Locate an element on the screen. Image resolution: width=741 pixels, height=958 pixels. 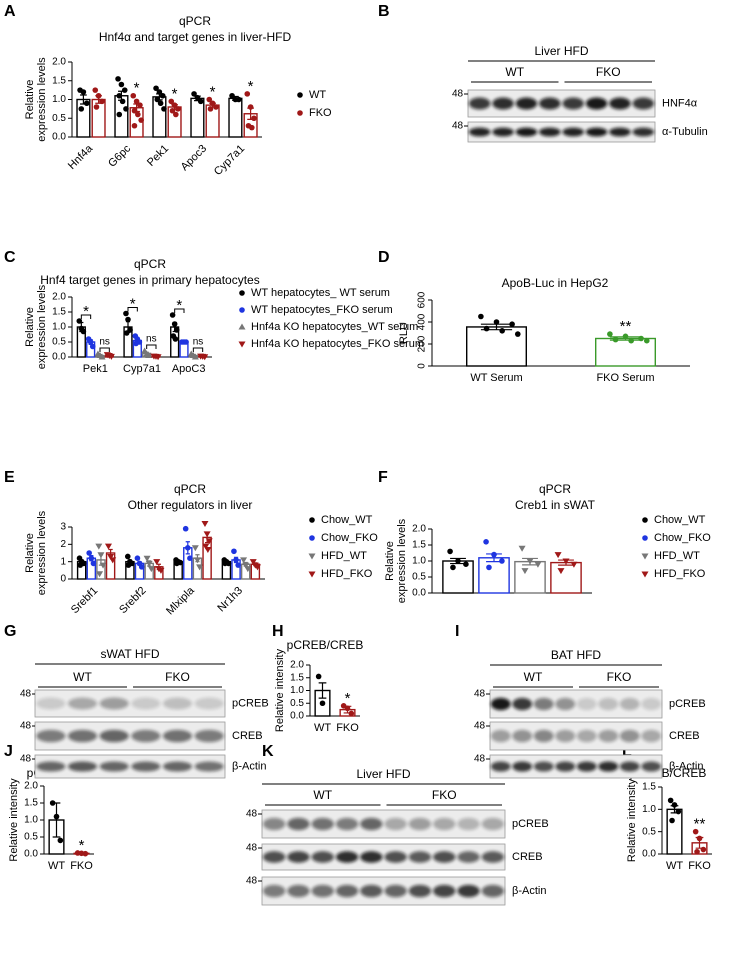
bar is located at coordinates (566, 577).